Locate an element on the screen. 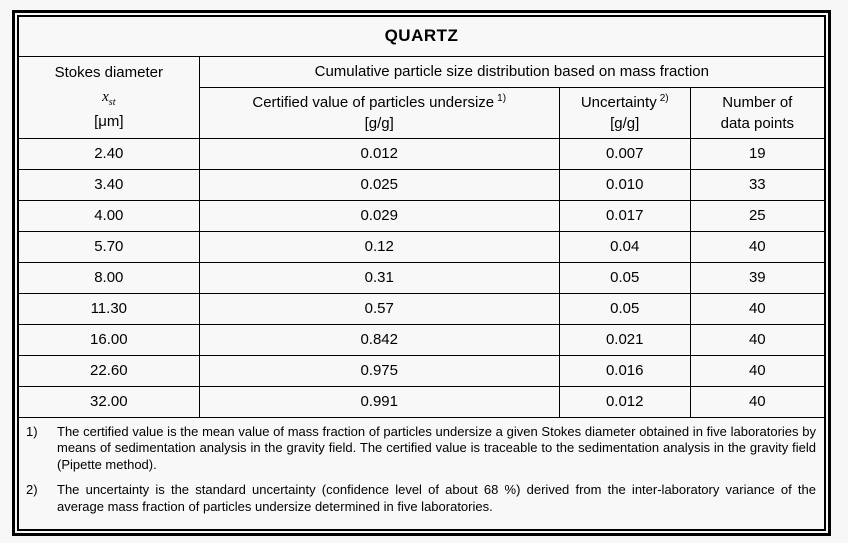 The image size is (848, 543). certified-cell: 0.31 is located at coordinates (379, 277).